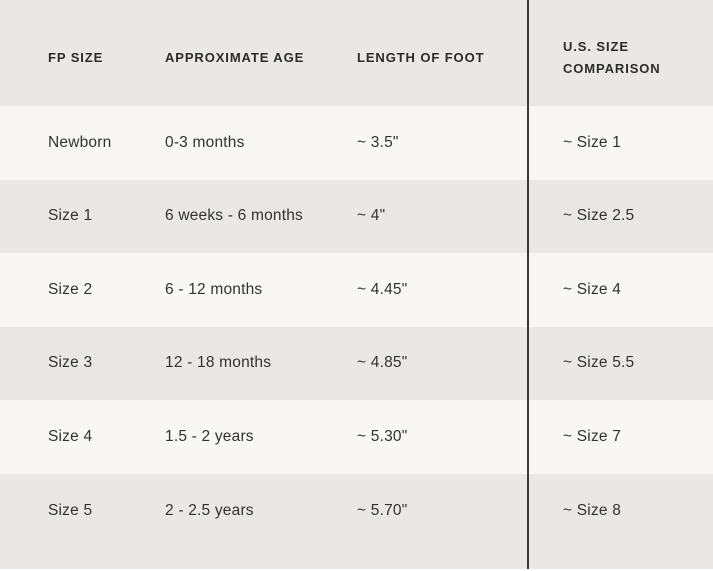 This screenshot has height=571, width=713. What do you see at coordinates (218, 363) in the screenshot?
I see `cell-age: 12 - 18 months` at bounding box center [218, 363].